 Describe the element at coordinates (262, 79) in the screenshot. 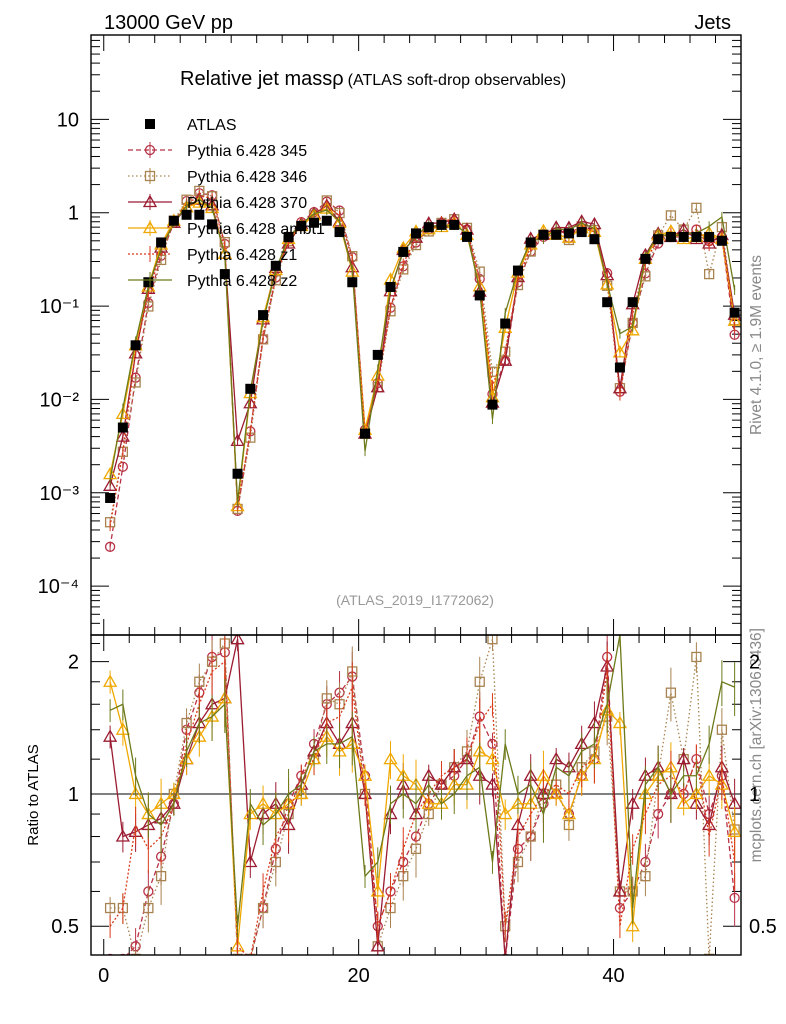

I see `chart-title: Relative jet massρ` at that location.